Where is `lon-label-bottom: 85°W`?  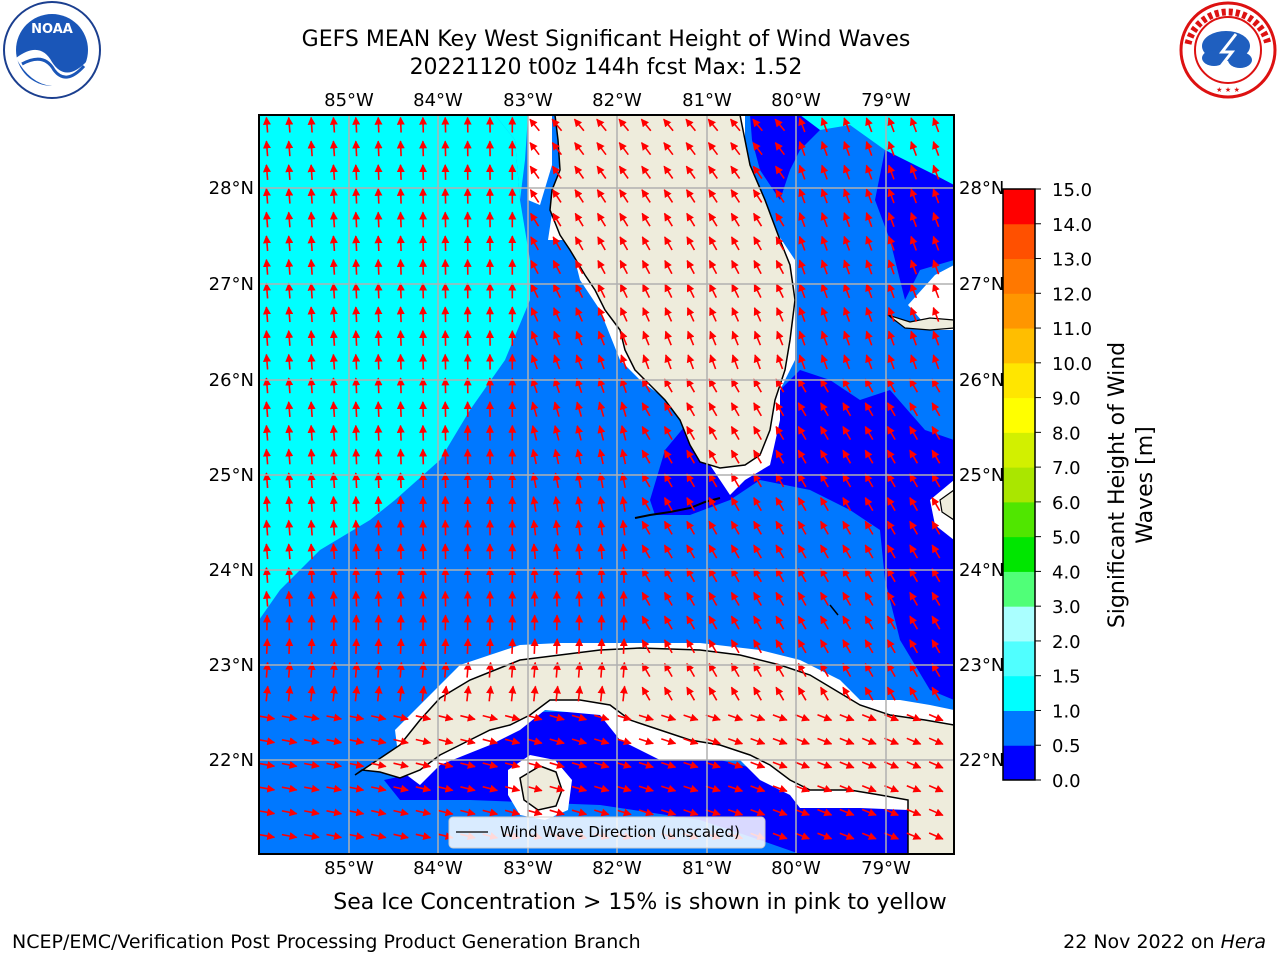 lon-label-bottom: 85°W is located at coordinates (349, 868).